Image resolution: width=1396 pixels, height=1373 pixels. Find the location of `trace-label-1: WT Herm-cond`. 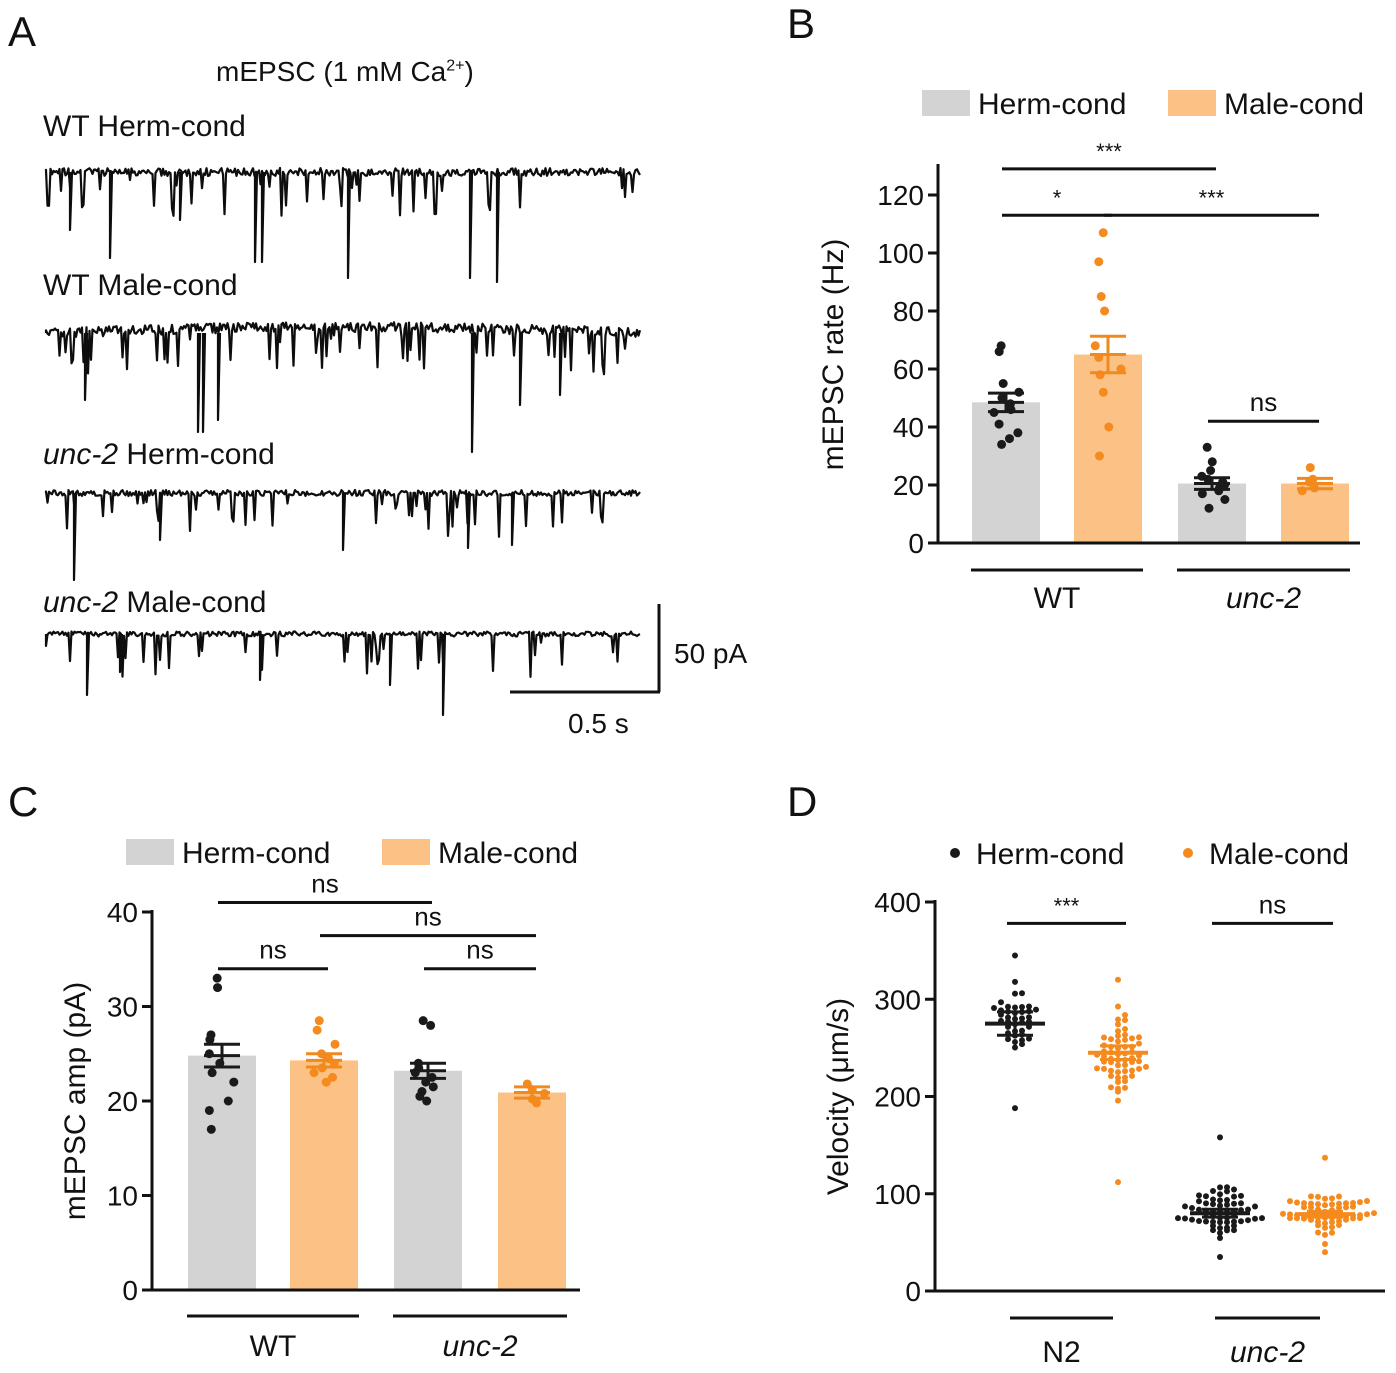

trace-label-1: WT Herm-cond is located at coordinates (144, 126).